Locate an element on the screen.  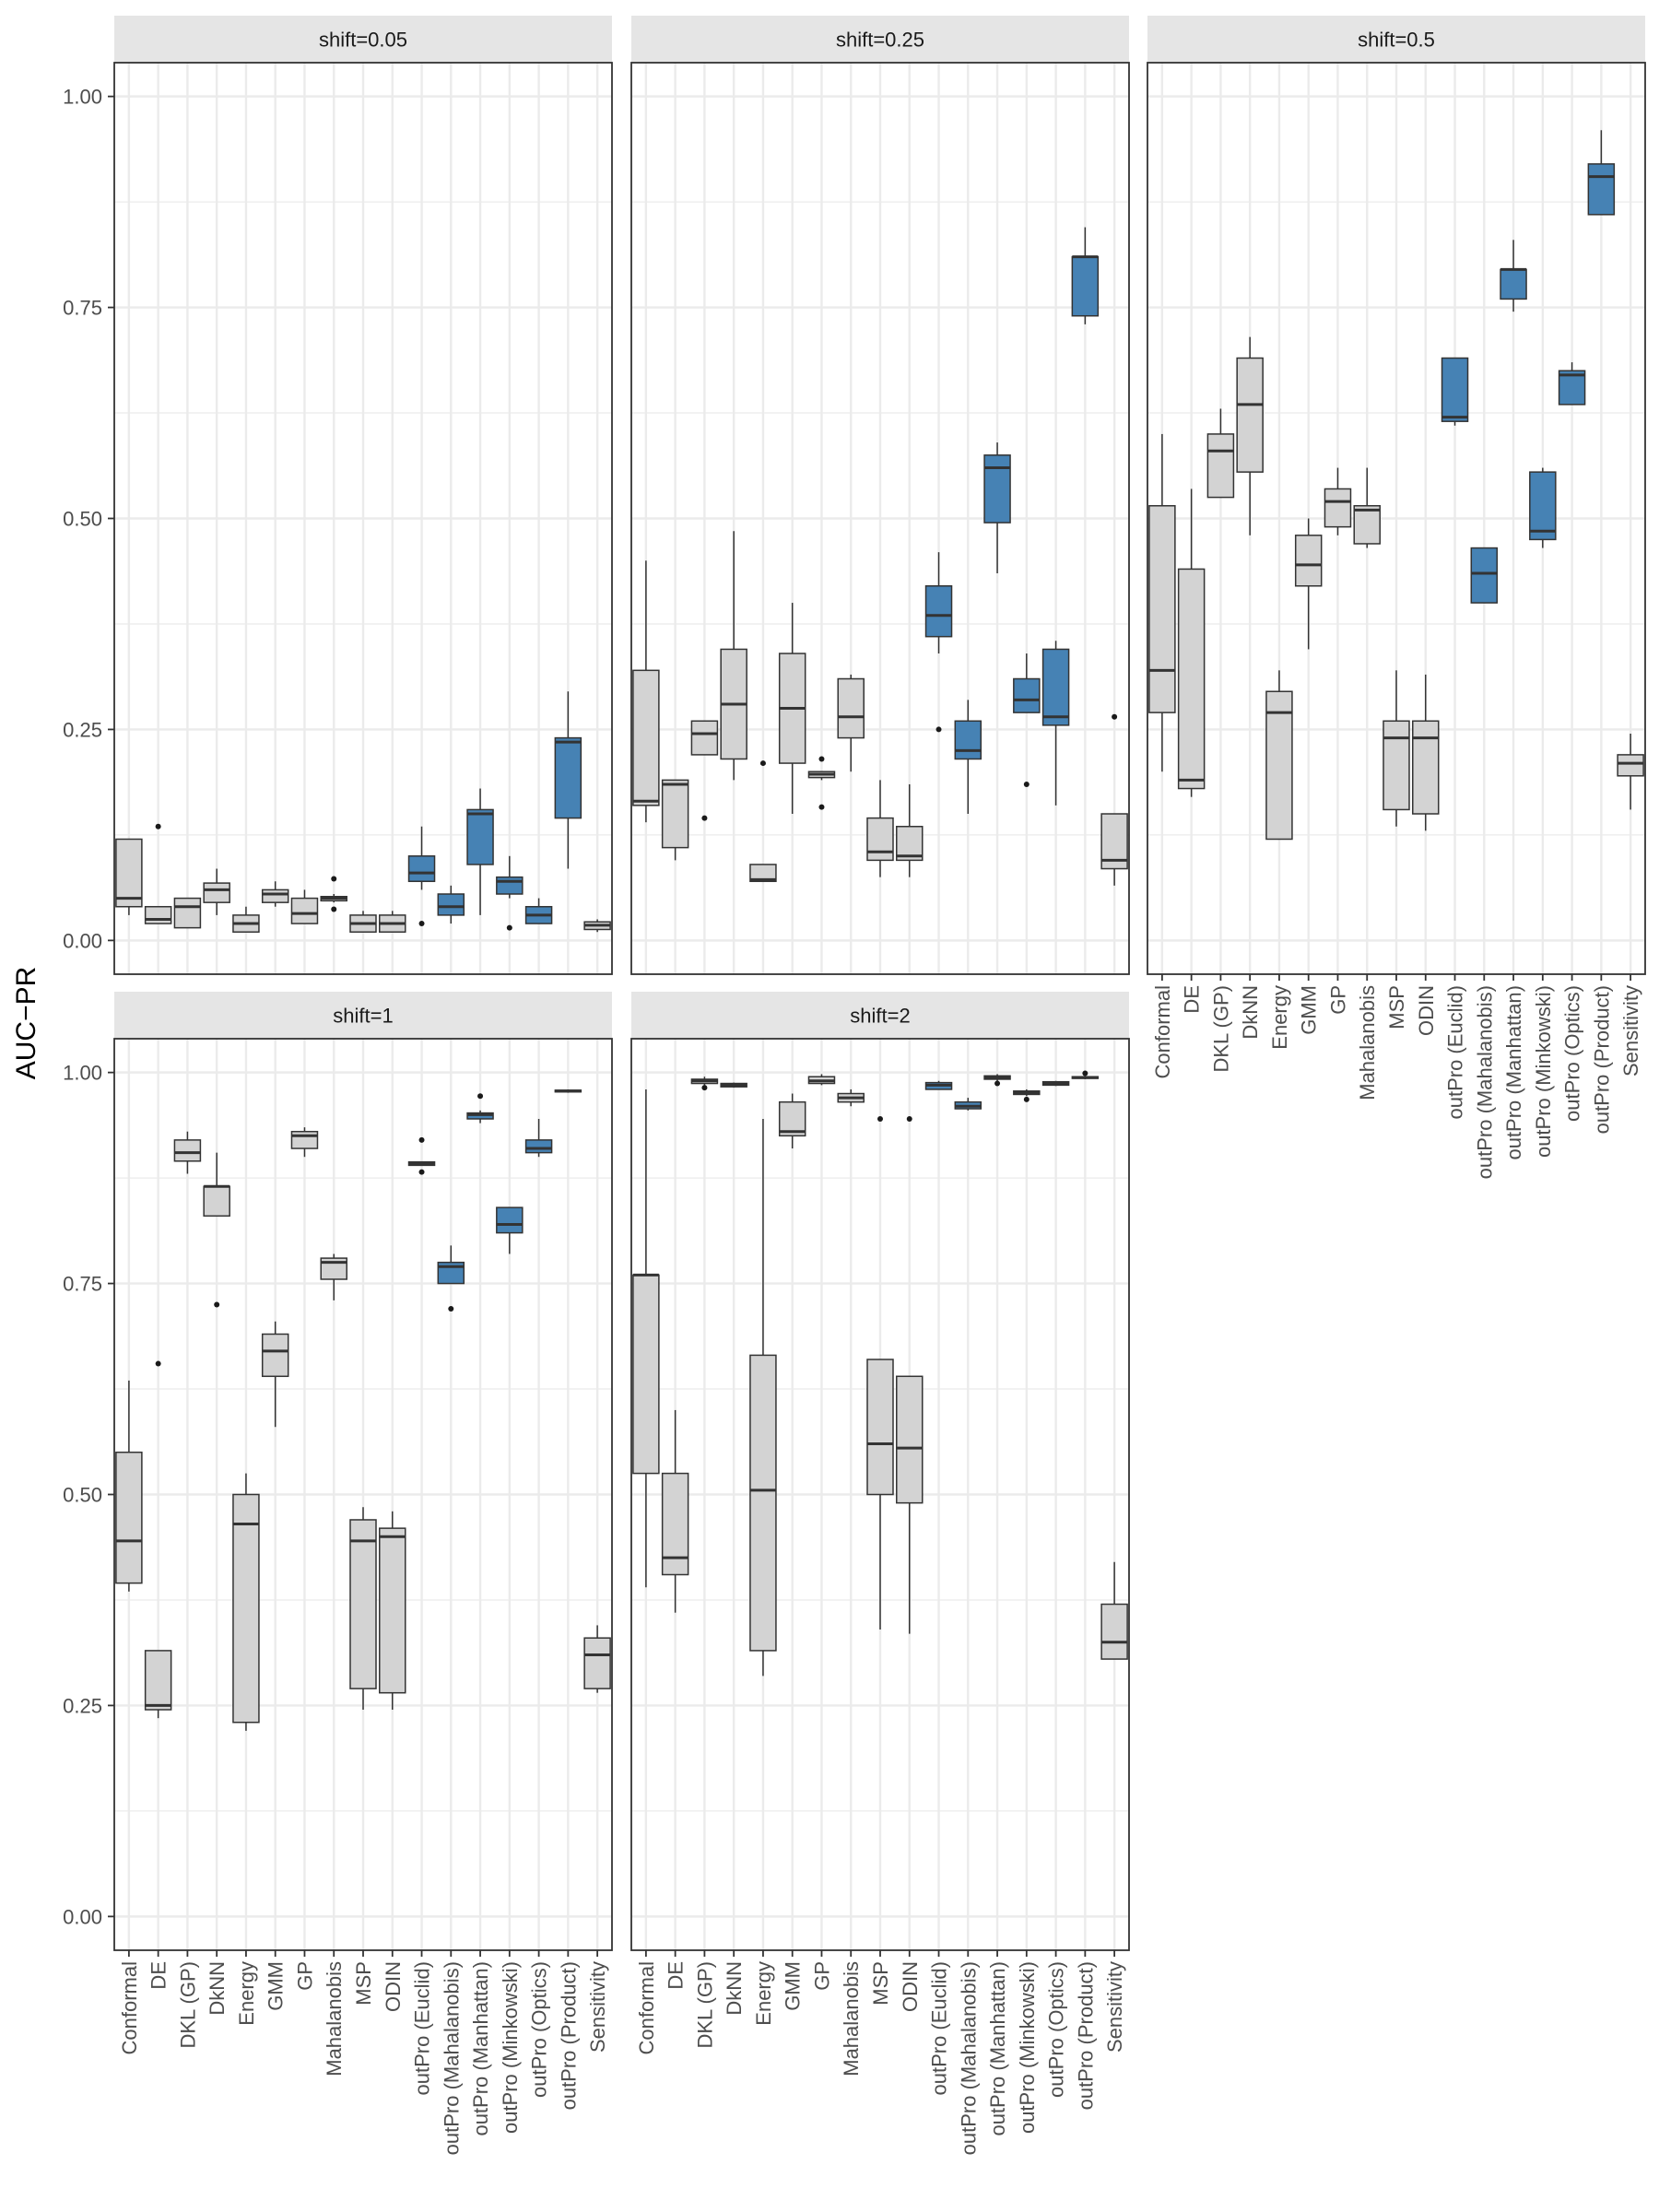
box-gp is located at coordinates (304, 906).